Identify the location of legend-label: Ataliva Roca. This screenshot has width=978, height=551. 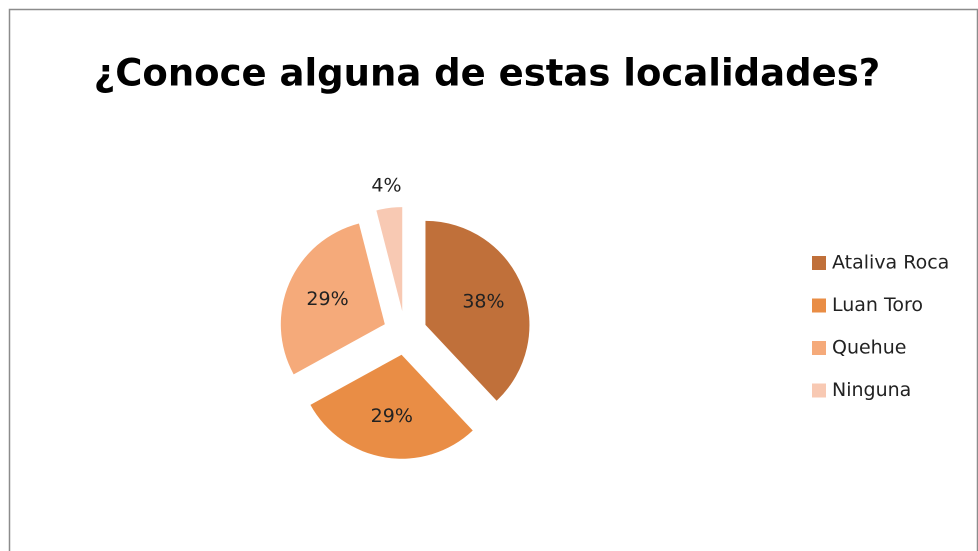
(890, 263).